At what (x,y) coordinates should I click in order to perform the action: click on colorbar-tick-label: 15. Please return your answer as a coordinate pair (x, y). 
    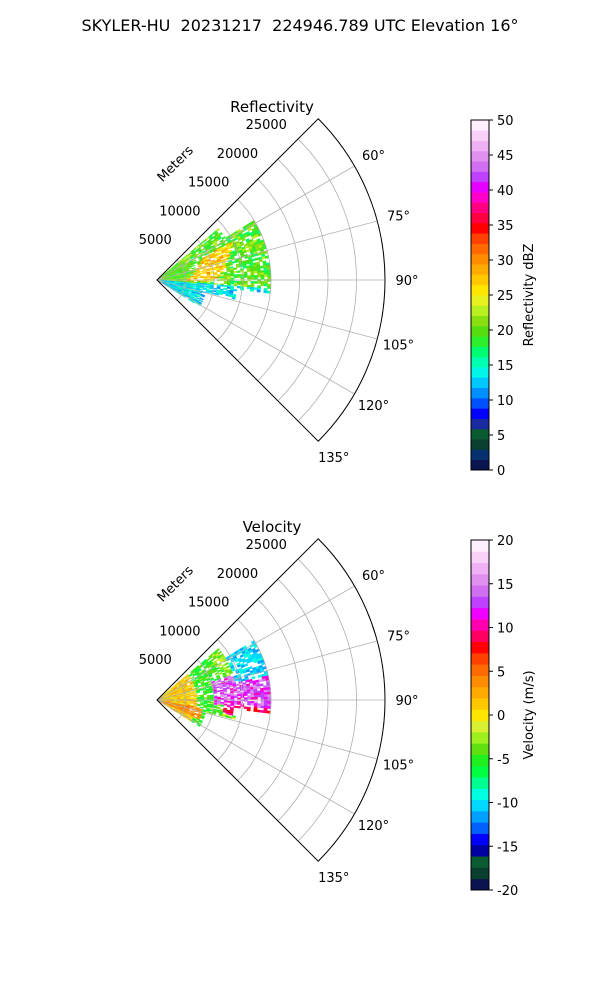
    Looking at the image, I should click on (505, 366).